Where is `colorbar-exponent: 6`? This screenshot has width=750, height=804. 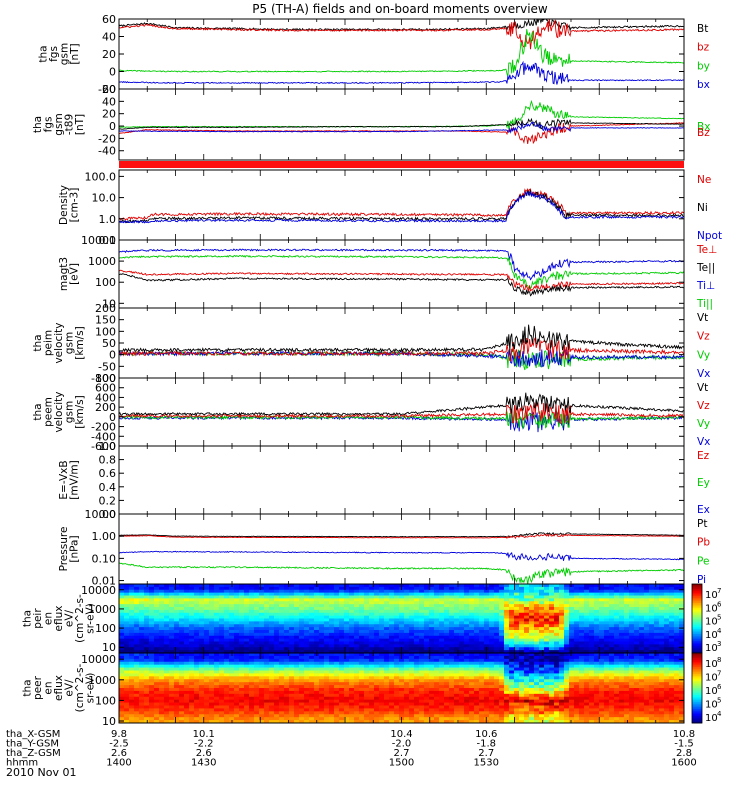 colorbar-exponent: 6 is located at coordinates (719, 604).